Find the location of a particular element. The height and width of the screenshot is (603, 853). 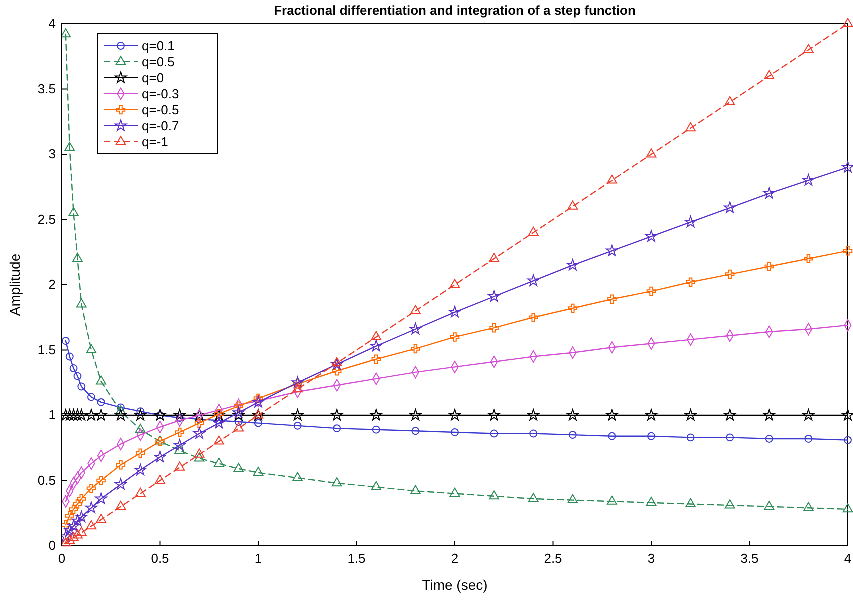

legend-label: q=0 is located at coordinates (153, 78).